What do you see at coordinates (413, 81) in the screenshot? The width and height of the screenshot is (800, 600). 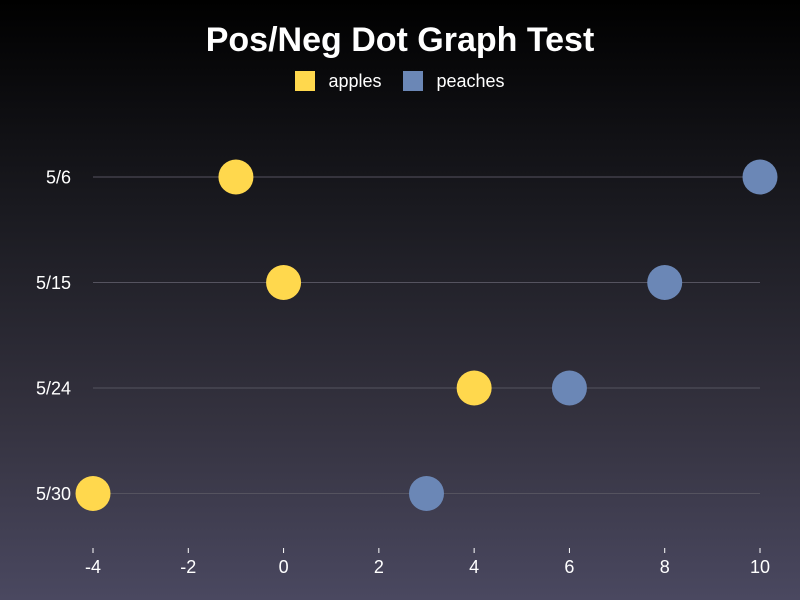 I see `legend-swatch-peaches` at bounding box center [413, 81].